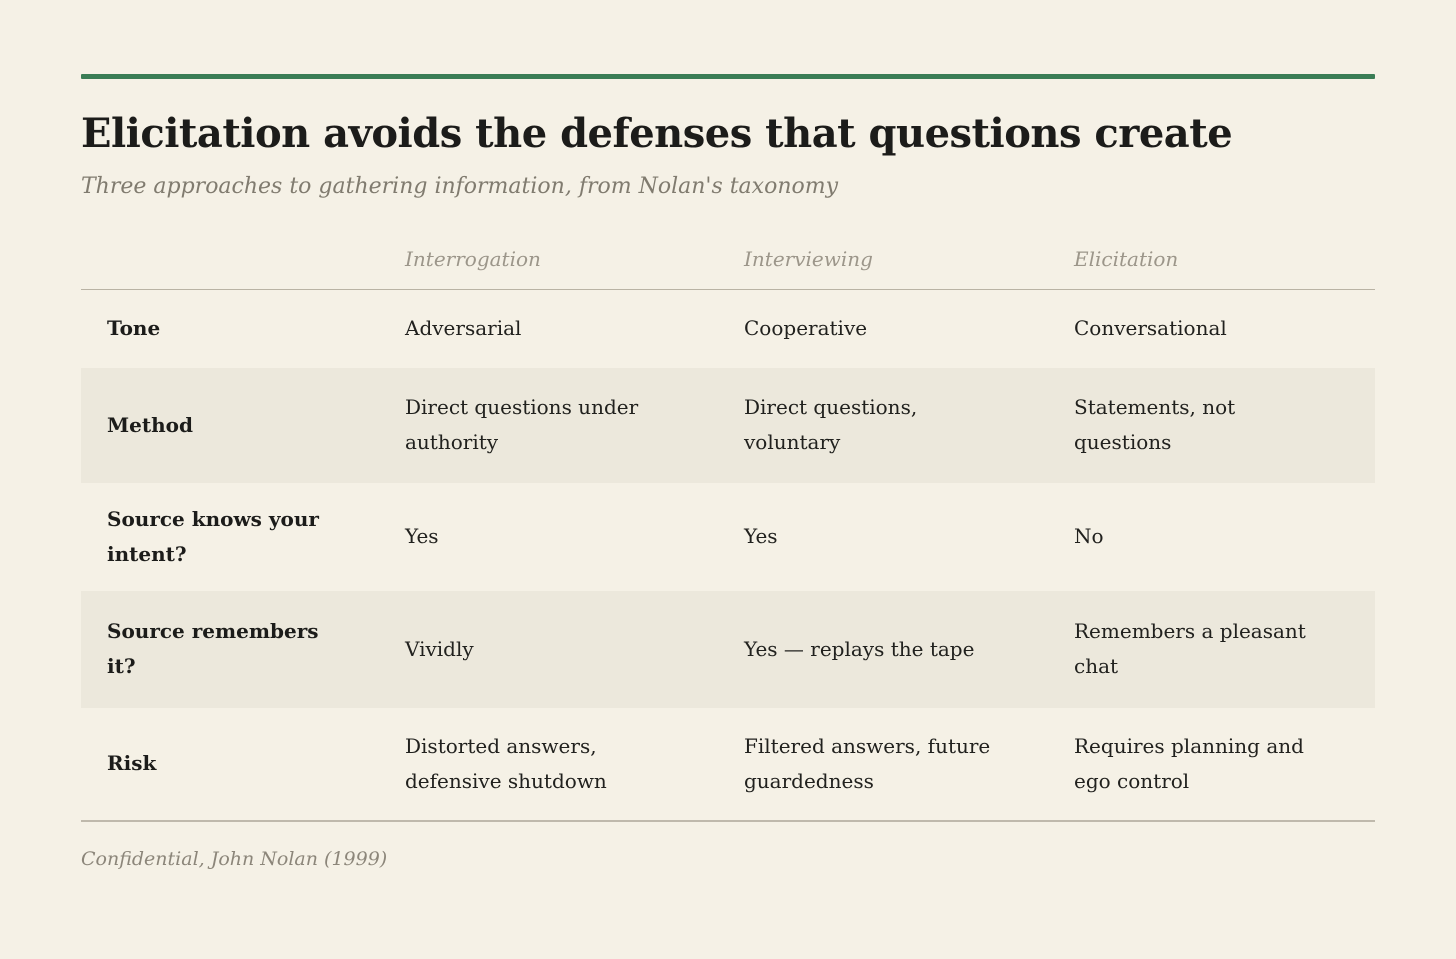 The height and width of the screenshot is (959, 1456). Describe the element at coordinates (1150, 328) in the screenshot. I see `cell-tone-elicitation: Conversational` at that location.